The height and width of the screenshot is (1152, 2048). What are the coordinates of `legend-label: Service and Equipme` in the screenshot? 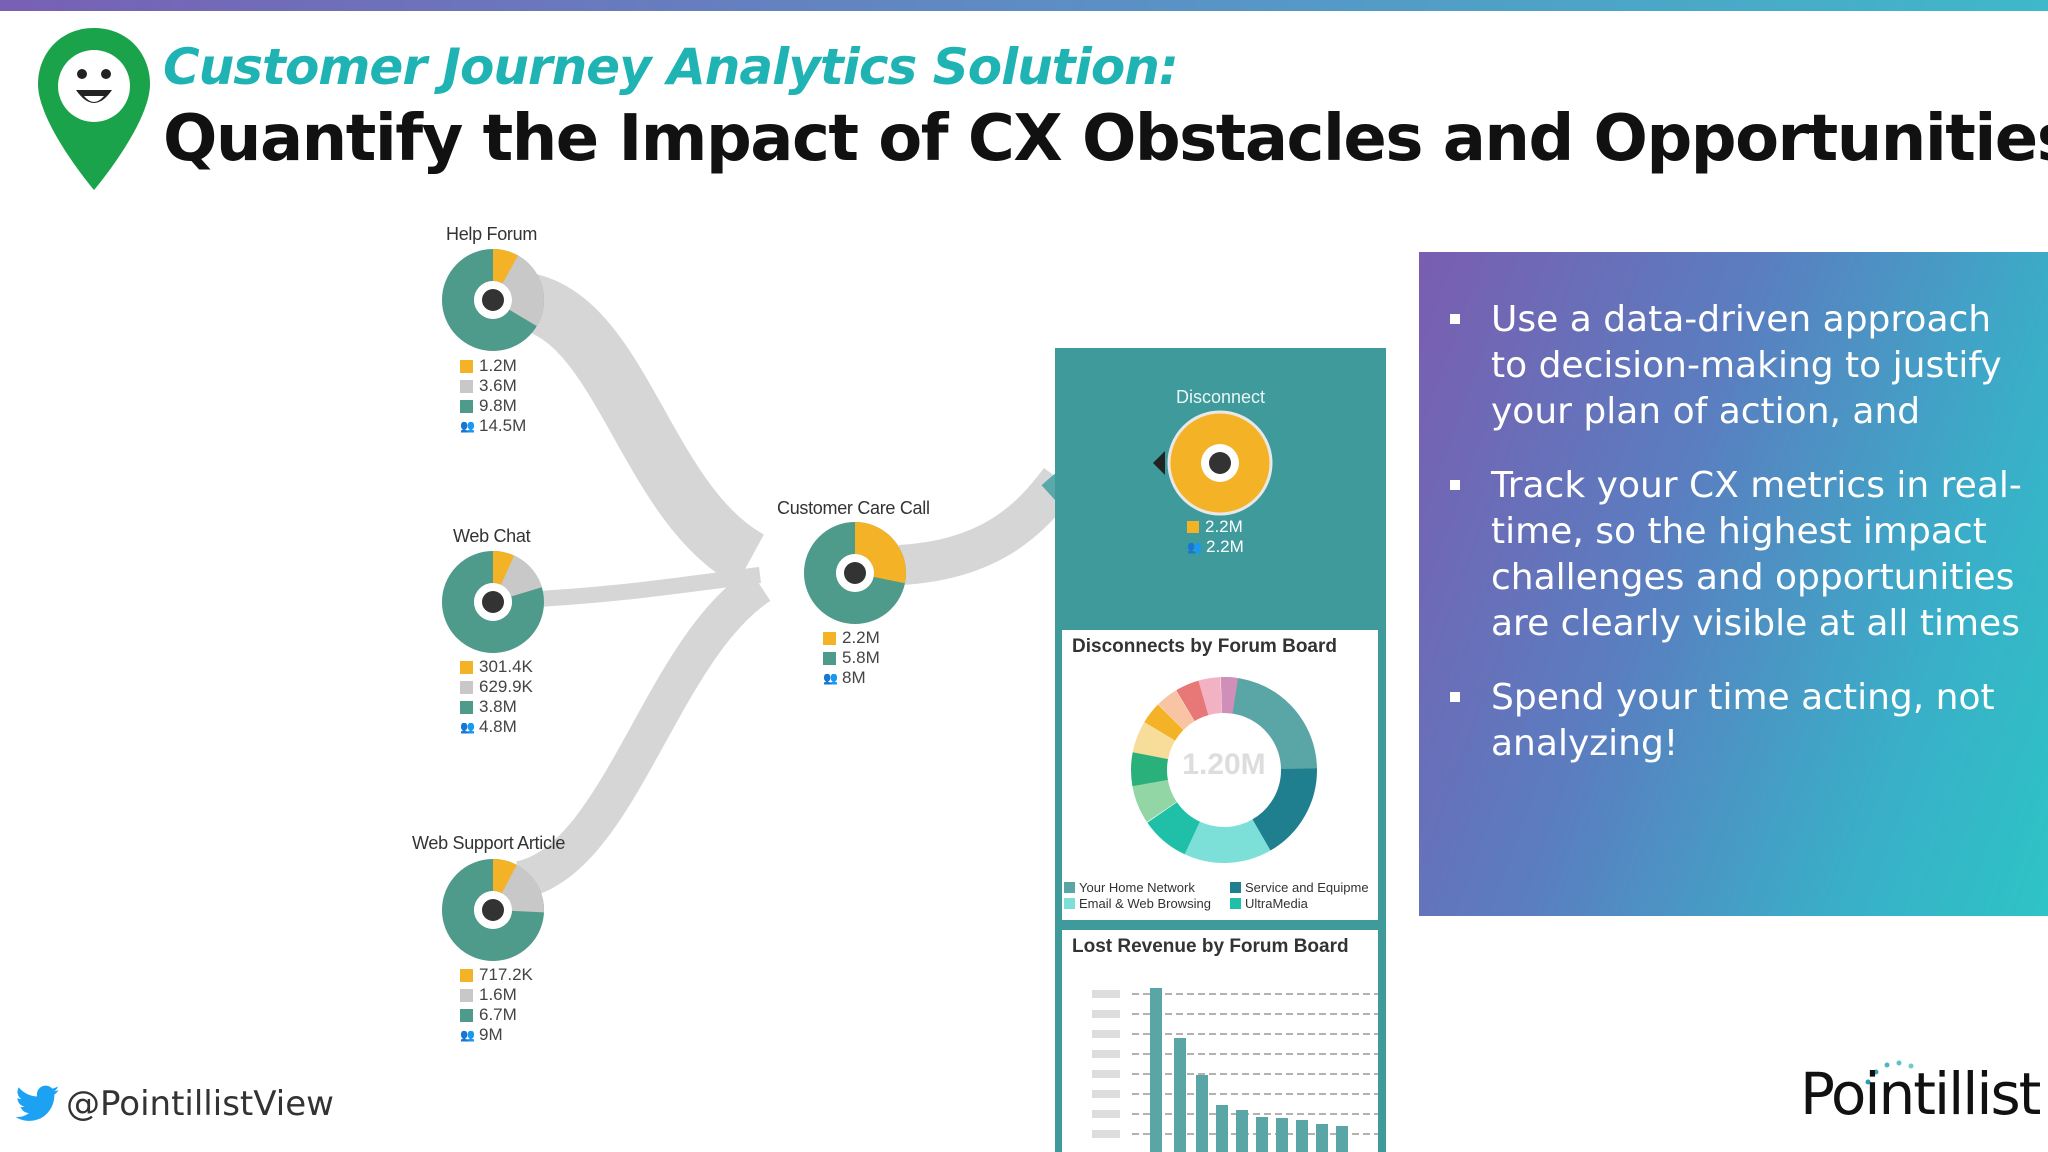 It's located at (1307, 887).